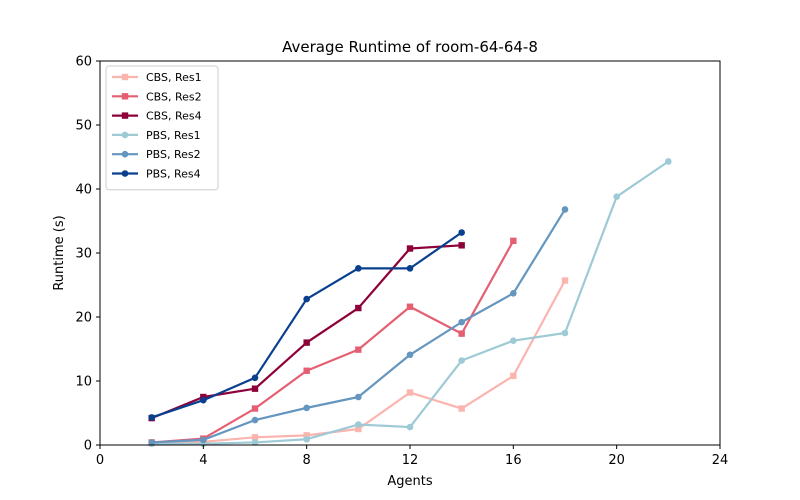 This screenshot has width=800, height=500. Describe the element at coordinates (100, 460) in the screenshot. I see `x-tick-label: 0` at that location.